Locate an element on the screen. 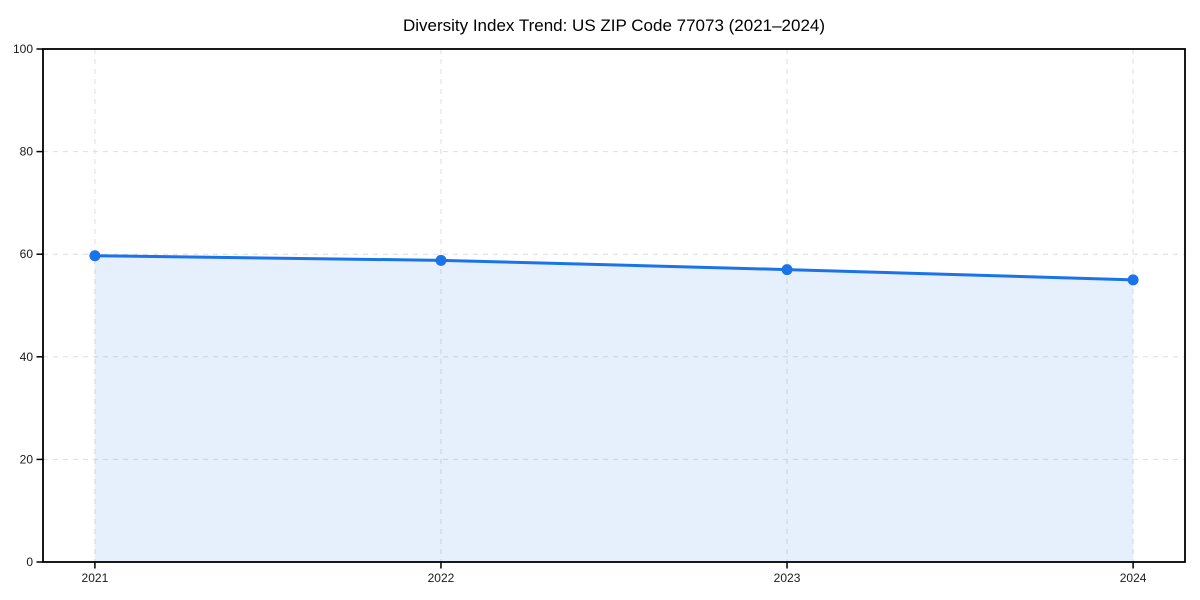 Image resolution: width=1200 pixels, height=600 pixels. data-point-2023 is located at coordinates (787, 270).